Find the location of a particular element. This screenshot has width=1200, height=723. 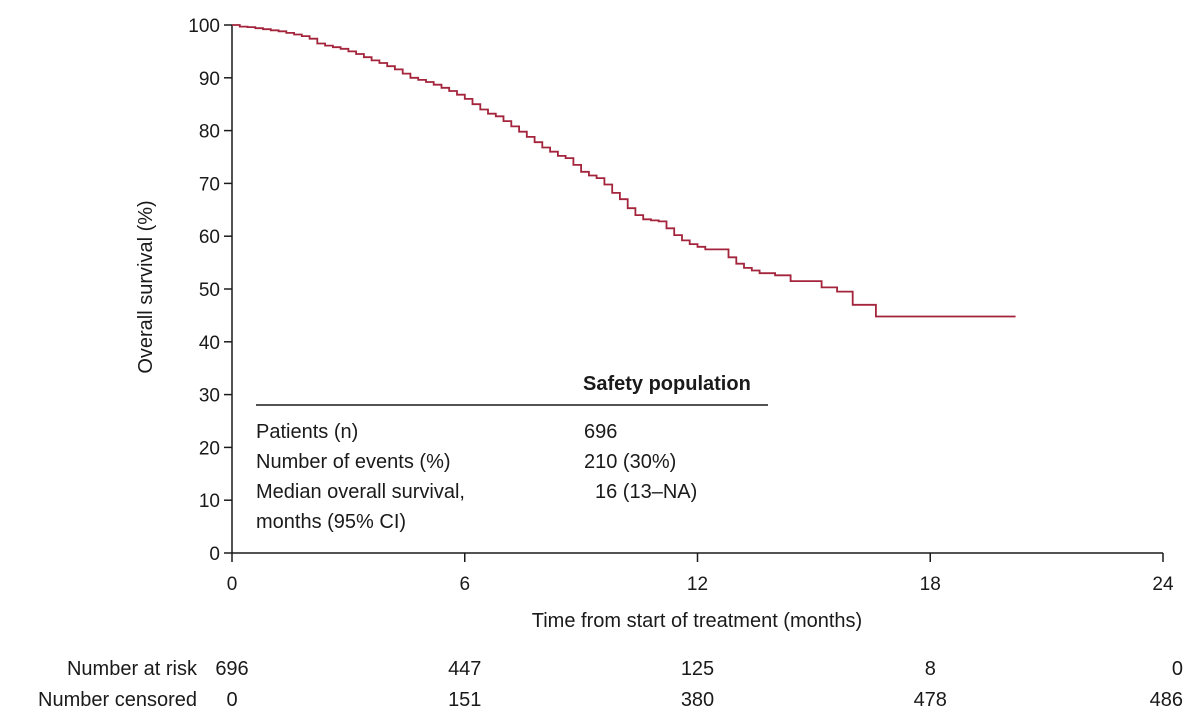

risk-value: 380 is located at coordinates (697, 700).